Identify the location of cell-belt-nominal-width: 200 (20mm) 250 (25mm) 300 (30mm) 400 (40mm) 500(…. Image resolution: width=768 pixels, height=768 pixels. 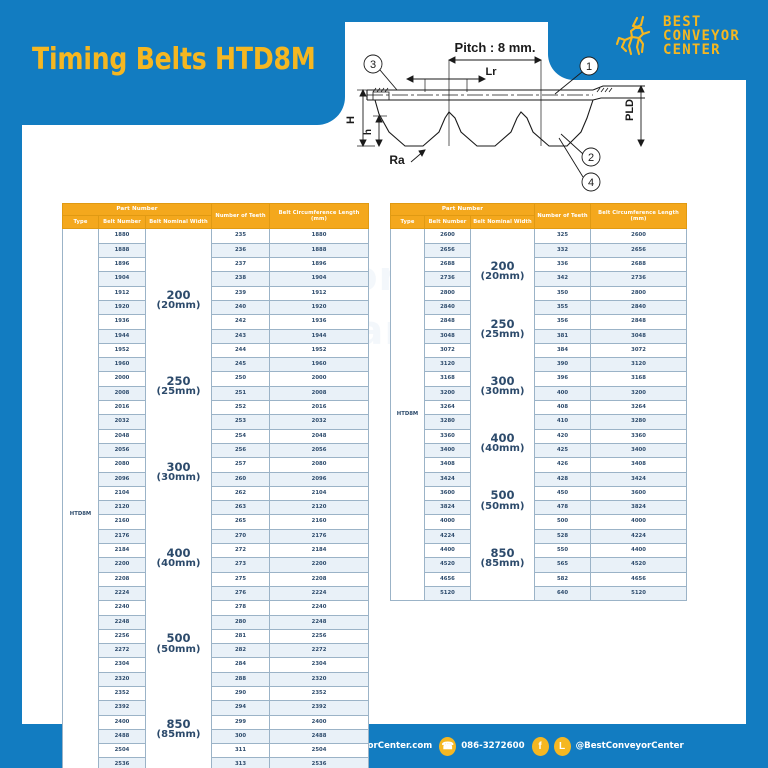
(178, 498).